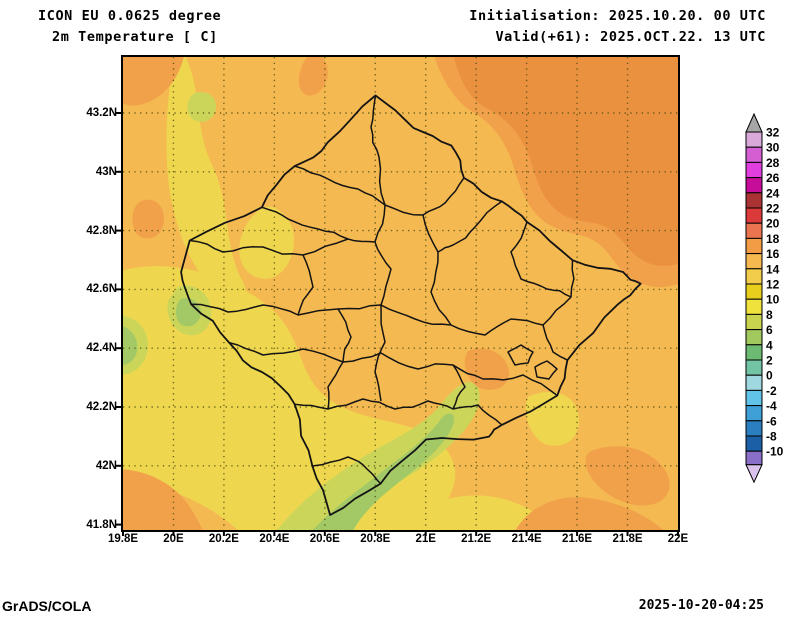 The width and height of the screenshot is (800, 618). What do you see at coordinates (101, 113) in the screenshot?
I see `y-axis-tick-label: 43.2N` at bounding box center [101, 113].